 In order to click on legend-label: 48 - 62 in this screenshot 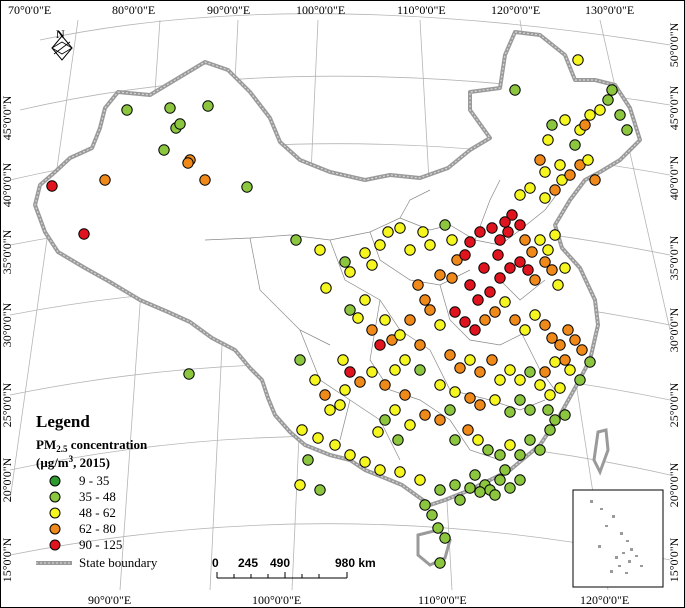, I will do `click(97, 512)`.